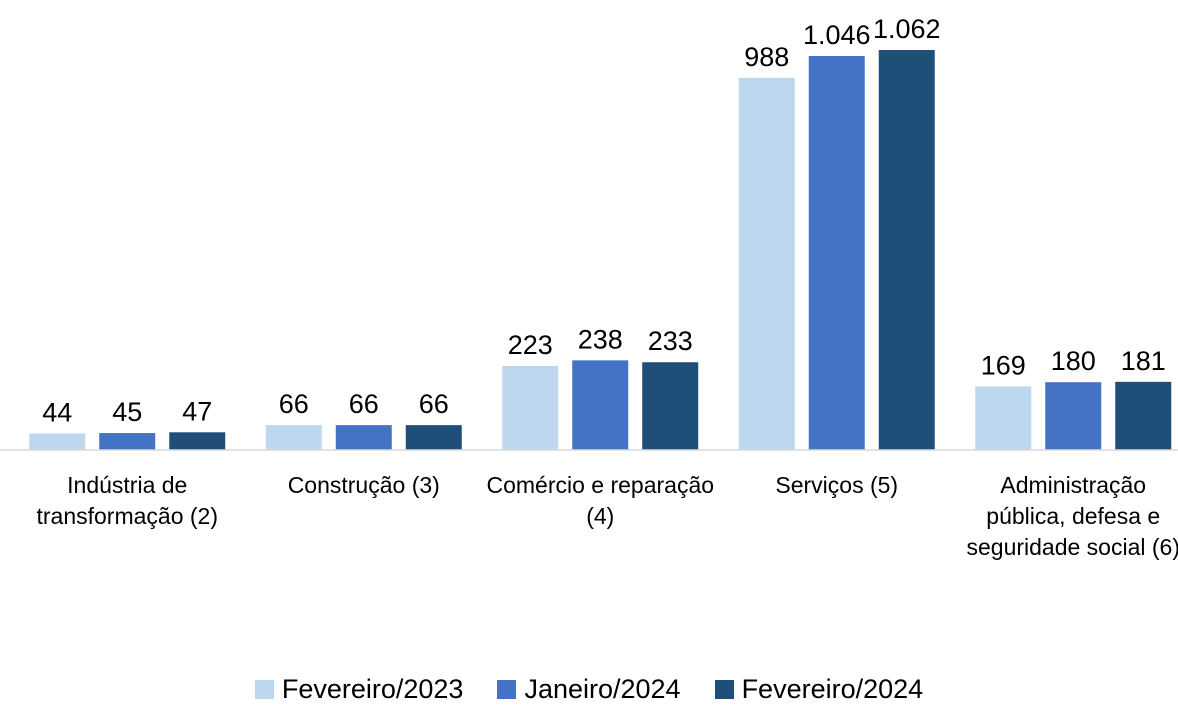  What do you see at coordinates (127, 500) in the screenshot?
I see `category-label: Indústria de transformação (2)` at bounding box center [127, 500].